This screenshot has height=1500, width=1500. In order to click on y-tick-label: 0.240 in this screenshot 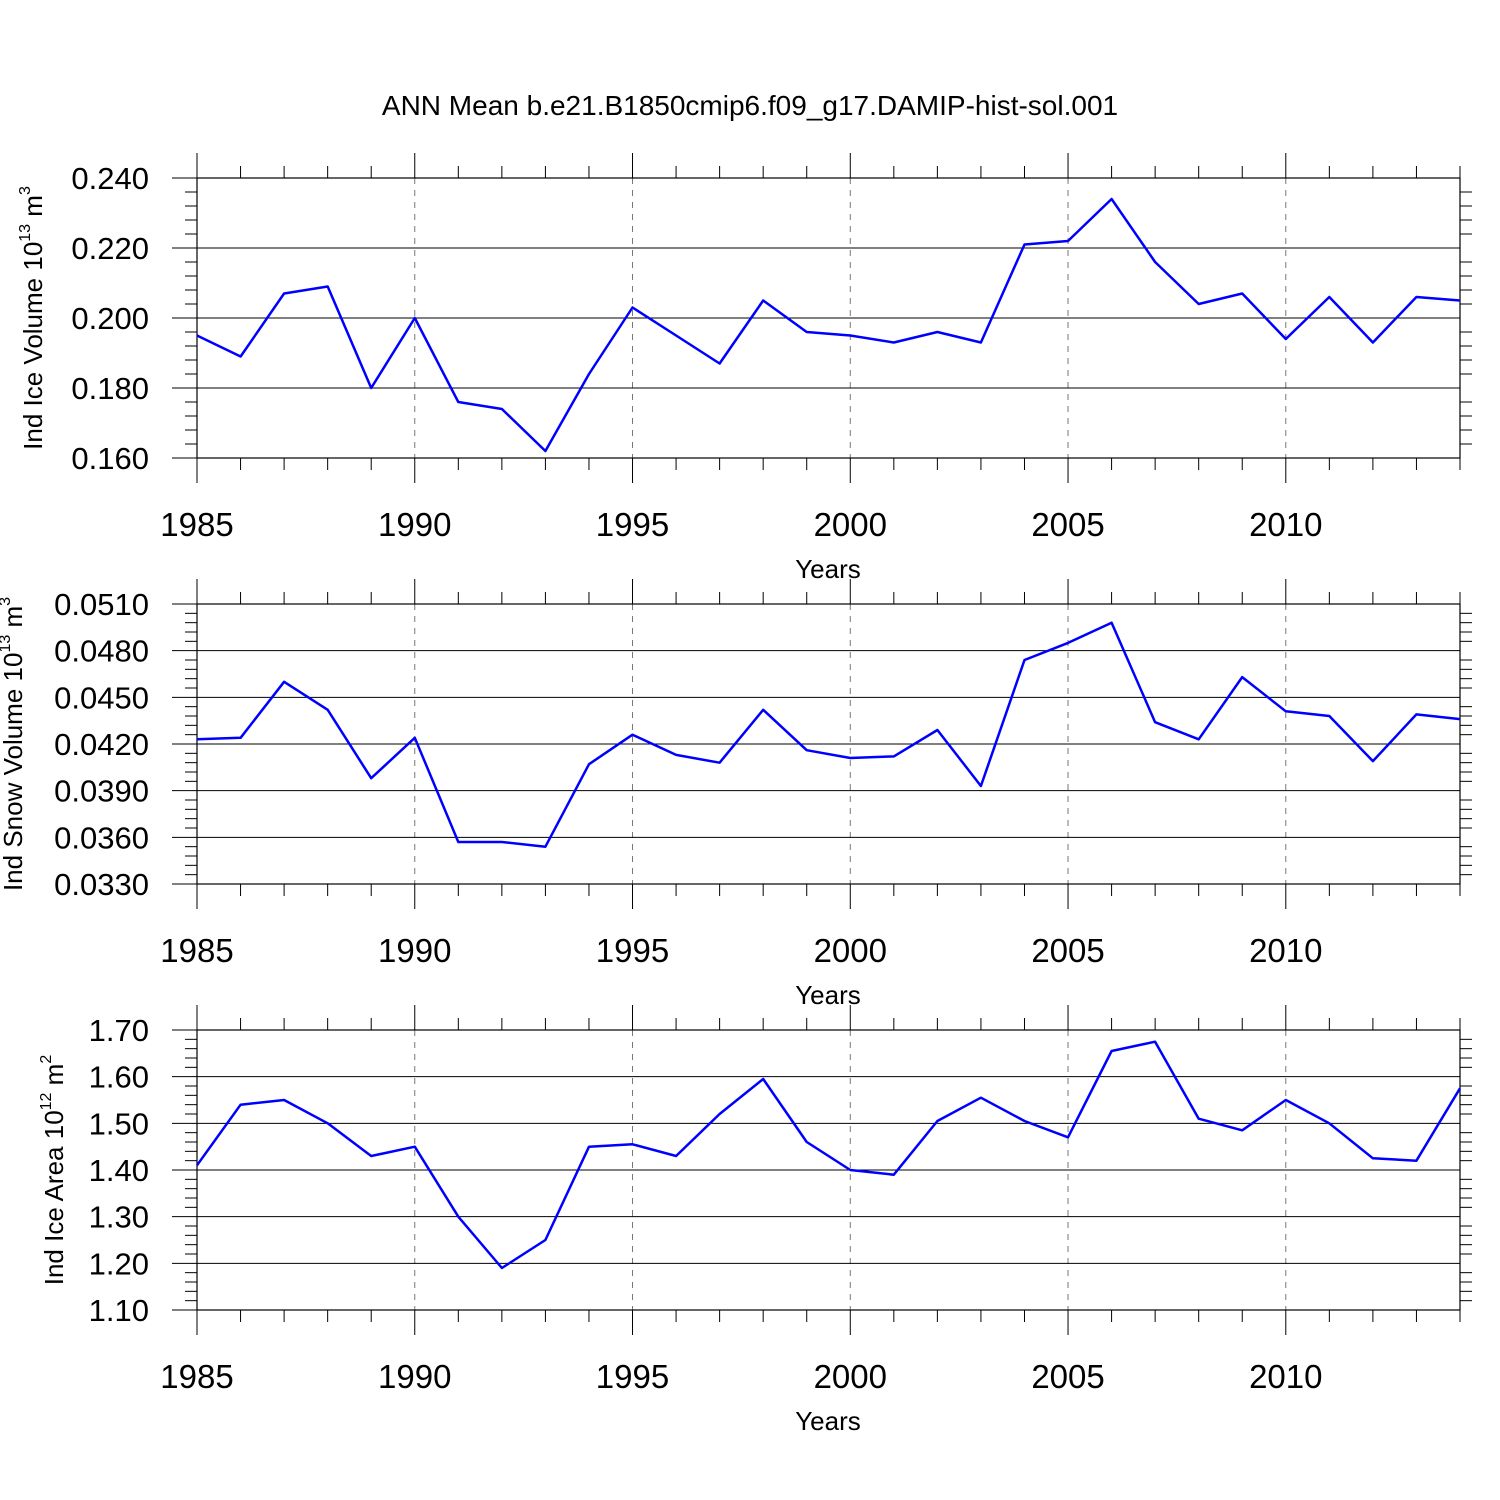, I will do `click(110, 178)`.